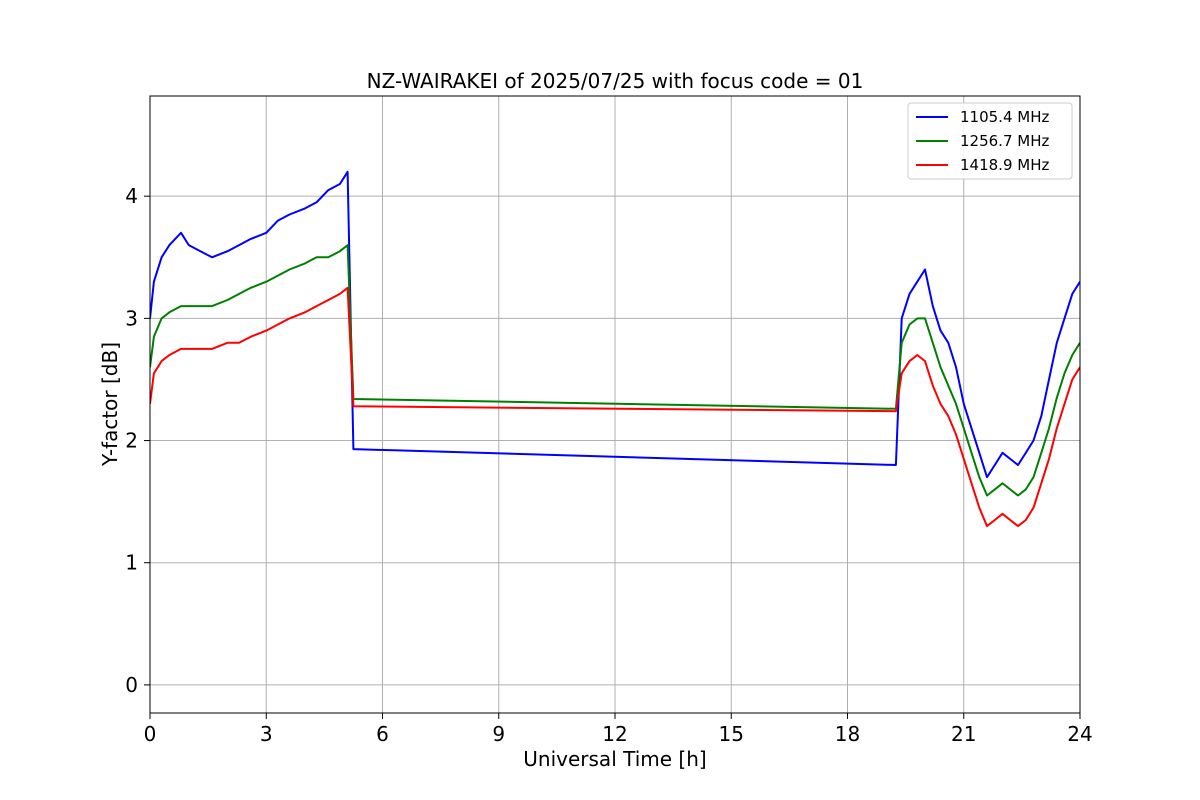 The height and width of the screenshot is (800, 1200). I want to click on x-tick-label: 15, so click(731, 734).